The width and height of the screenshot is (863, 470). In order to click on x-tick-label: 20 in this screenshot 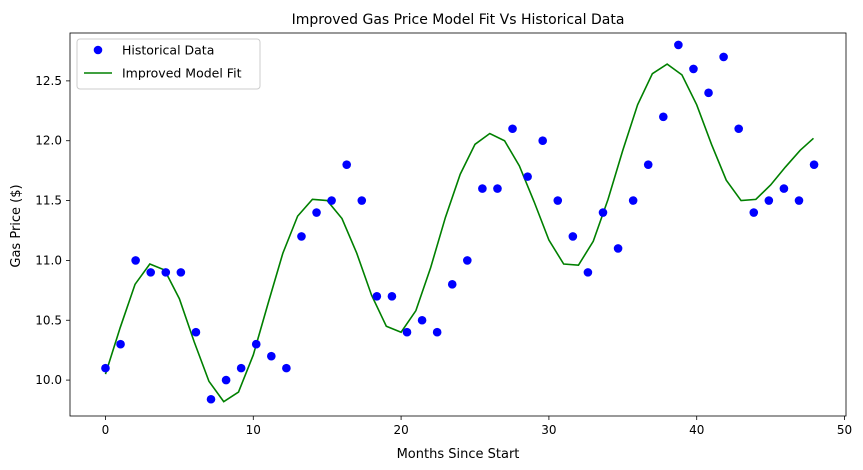, I will do `click(400, 430)`.